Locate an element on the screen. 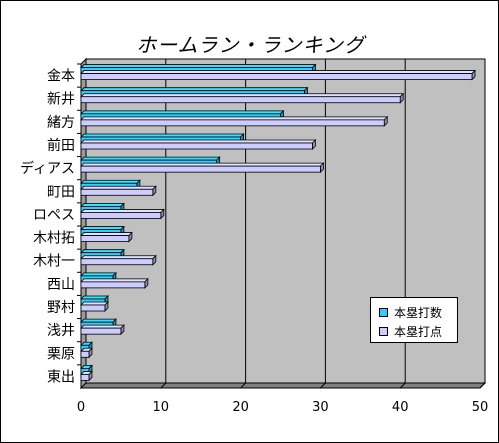 Image resolution: width=499 pixels, height=443 pixels. x-tick-label: 40 is located at coordinates (400, 407).